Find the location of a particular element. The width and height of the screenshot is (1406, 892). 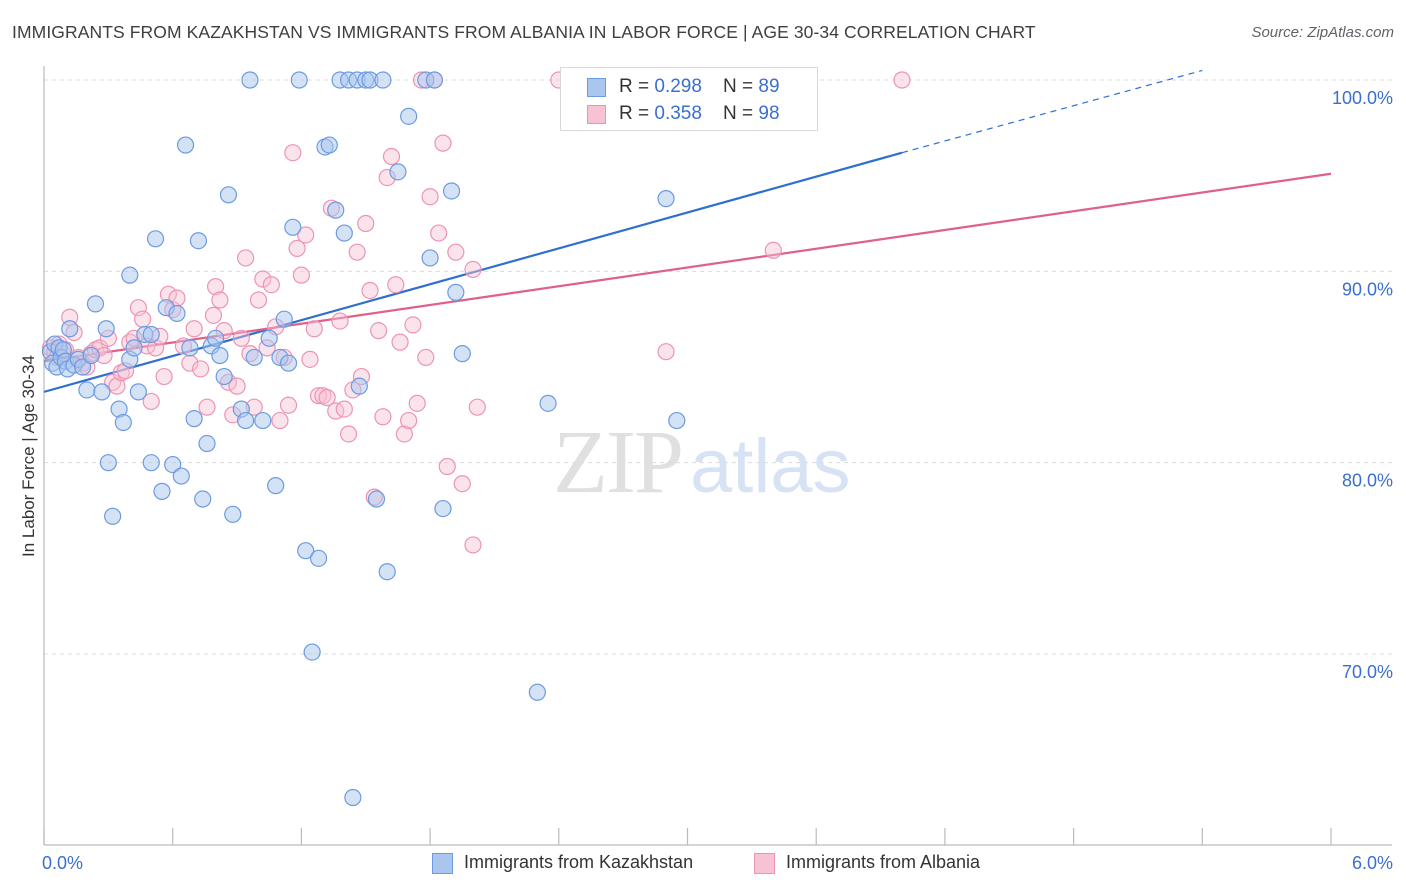

legend-kz-n-label: N = is located at coordinates (741, 86).